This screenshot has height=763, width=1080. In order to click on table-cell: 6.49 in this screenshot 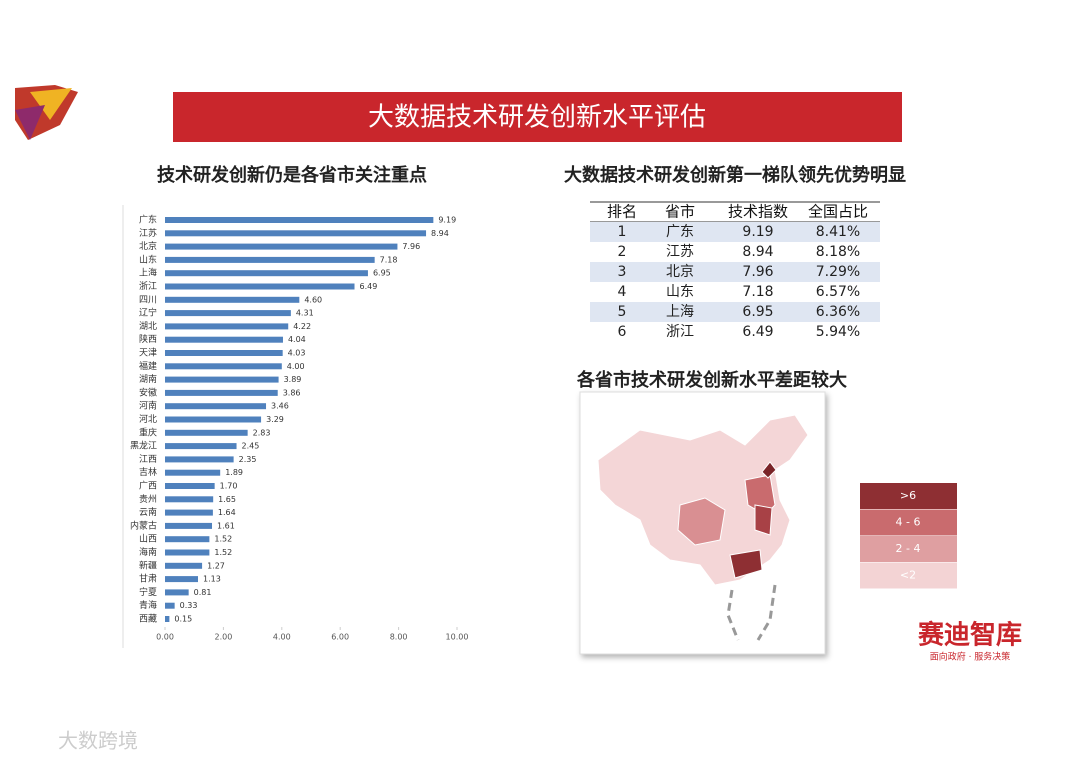, I will do `click(757, 332)`.